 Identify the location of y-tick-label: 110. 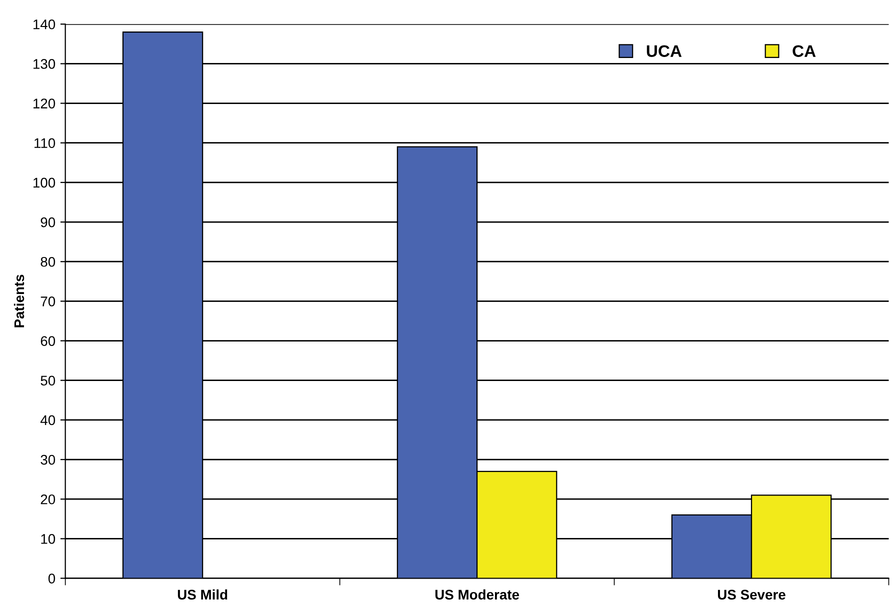
(45, 143).